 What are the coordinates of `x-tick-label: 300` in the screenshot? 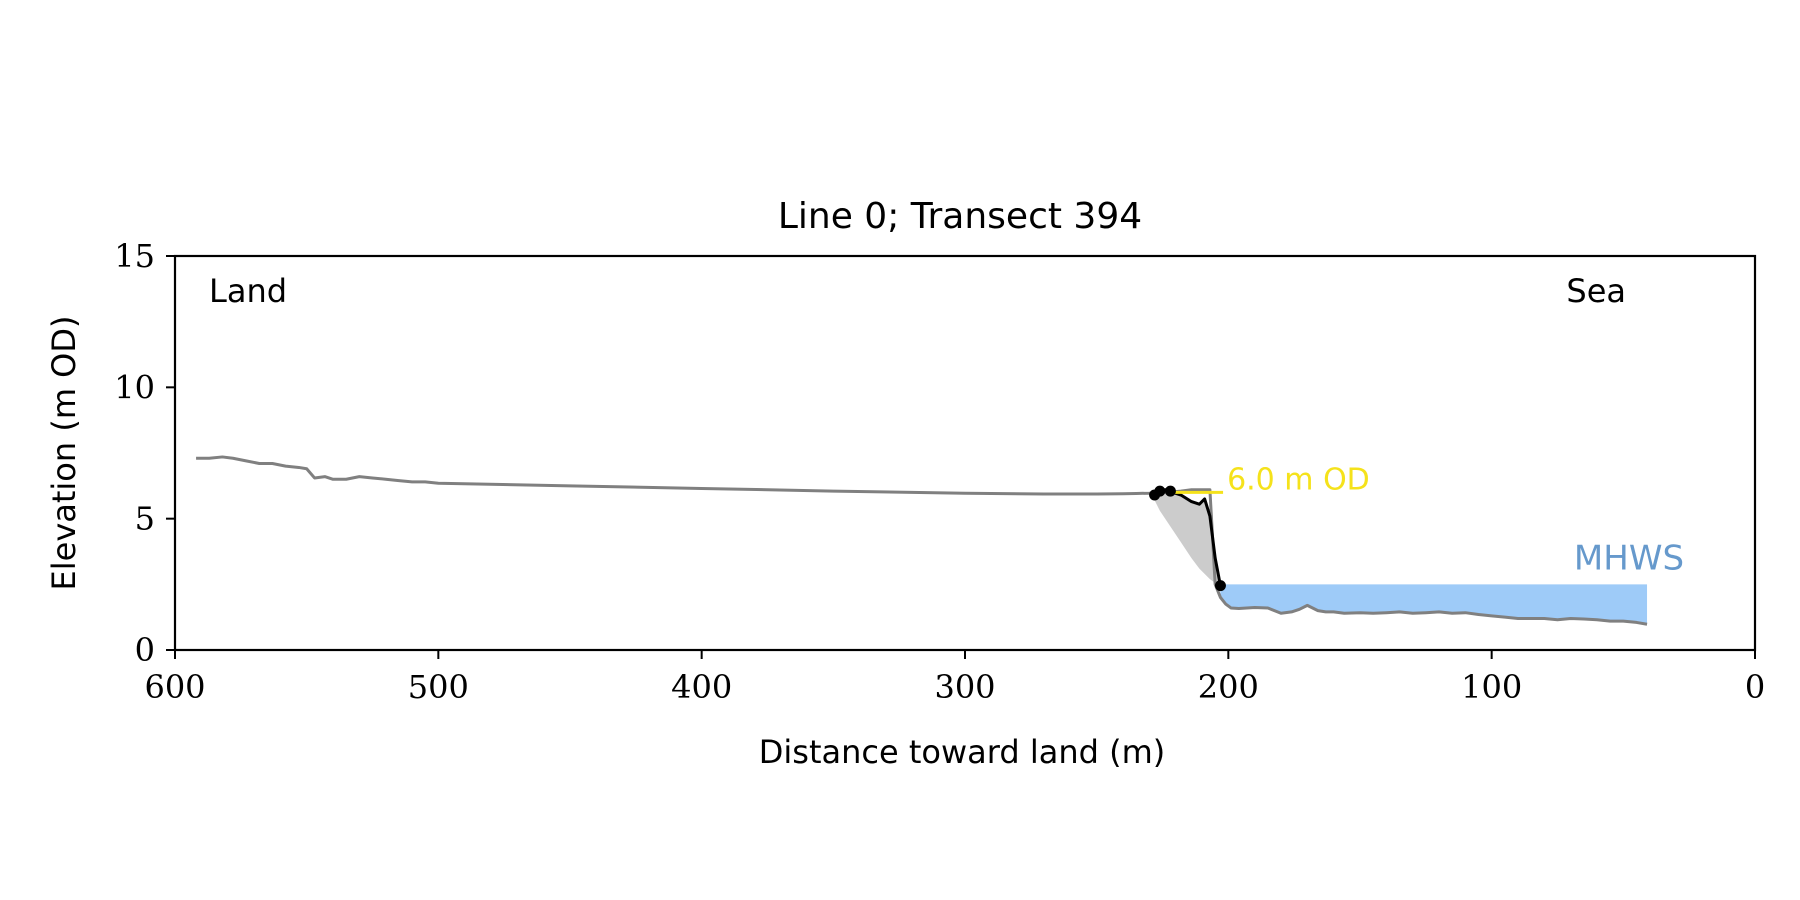 It's located at (964, 687).